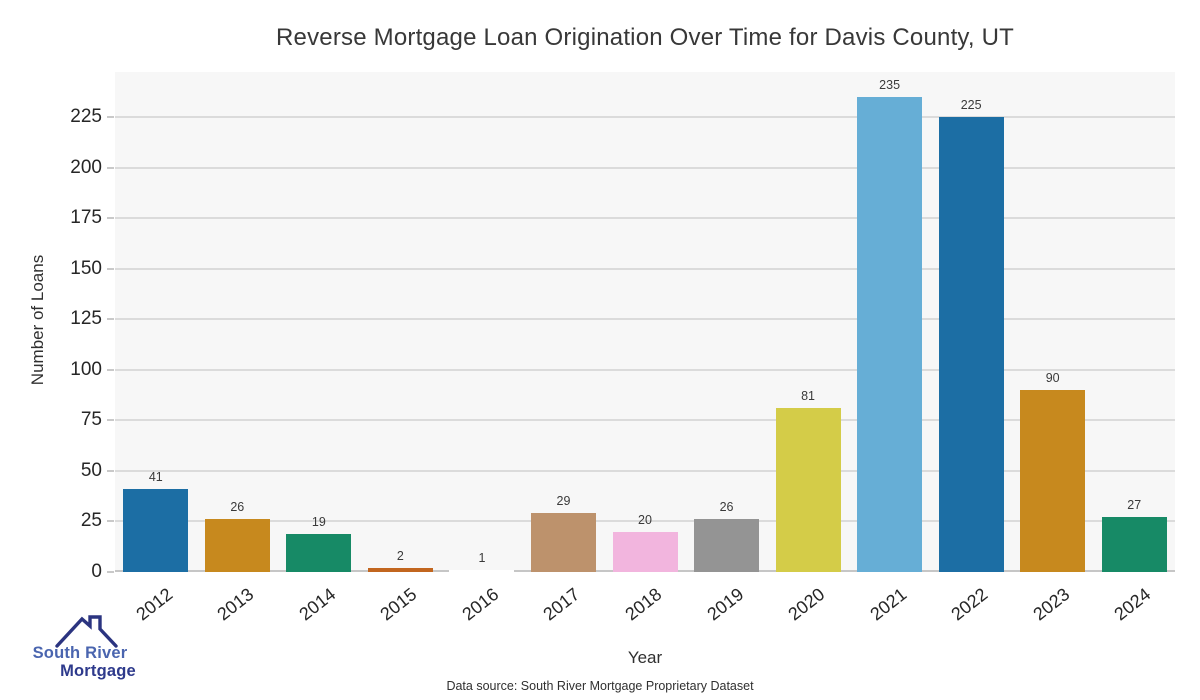  Describe the element at coordinates (155, 477) in the screenshot. I see `value-label-2012: 41` at that location.